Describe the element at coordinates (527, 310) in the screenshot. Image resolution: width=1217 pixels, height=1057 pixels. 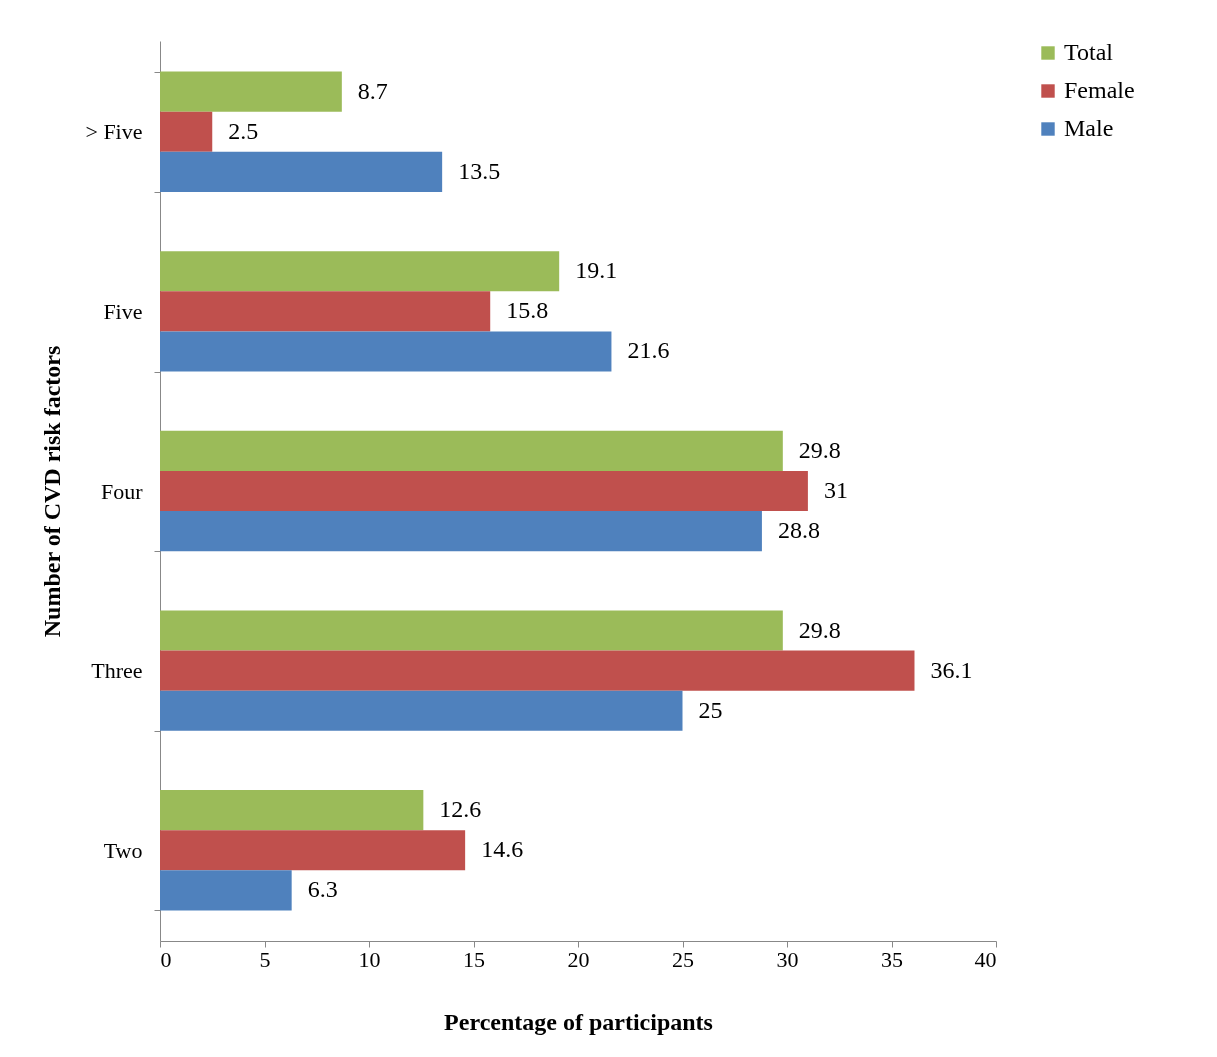
I see `data-label: 15.8` at that location.